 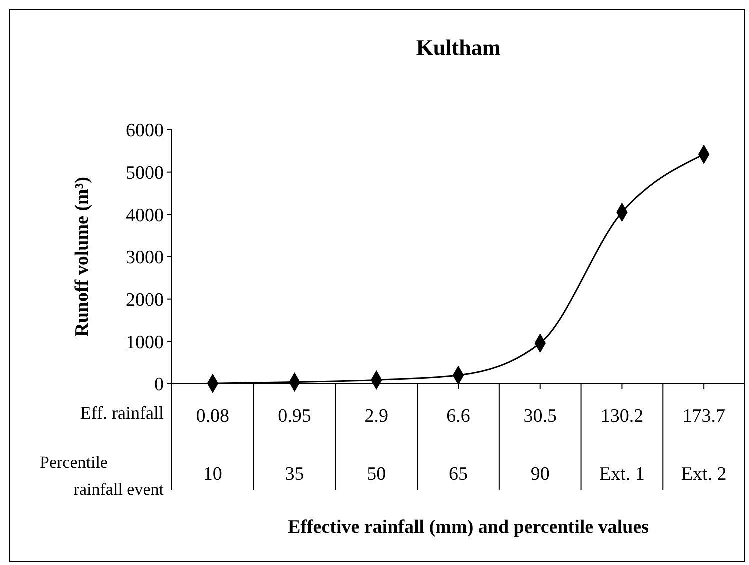 What do you see at coordinates (82, 257) in the screenshot?
I see `y-axis-title: Runoff volume (m³)` at bounding box center [82, 257].